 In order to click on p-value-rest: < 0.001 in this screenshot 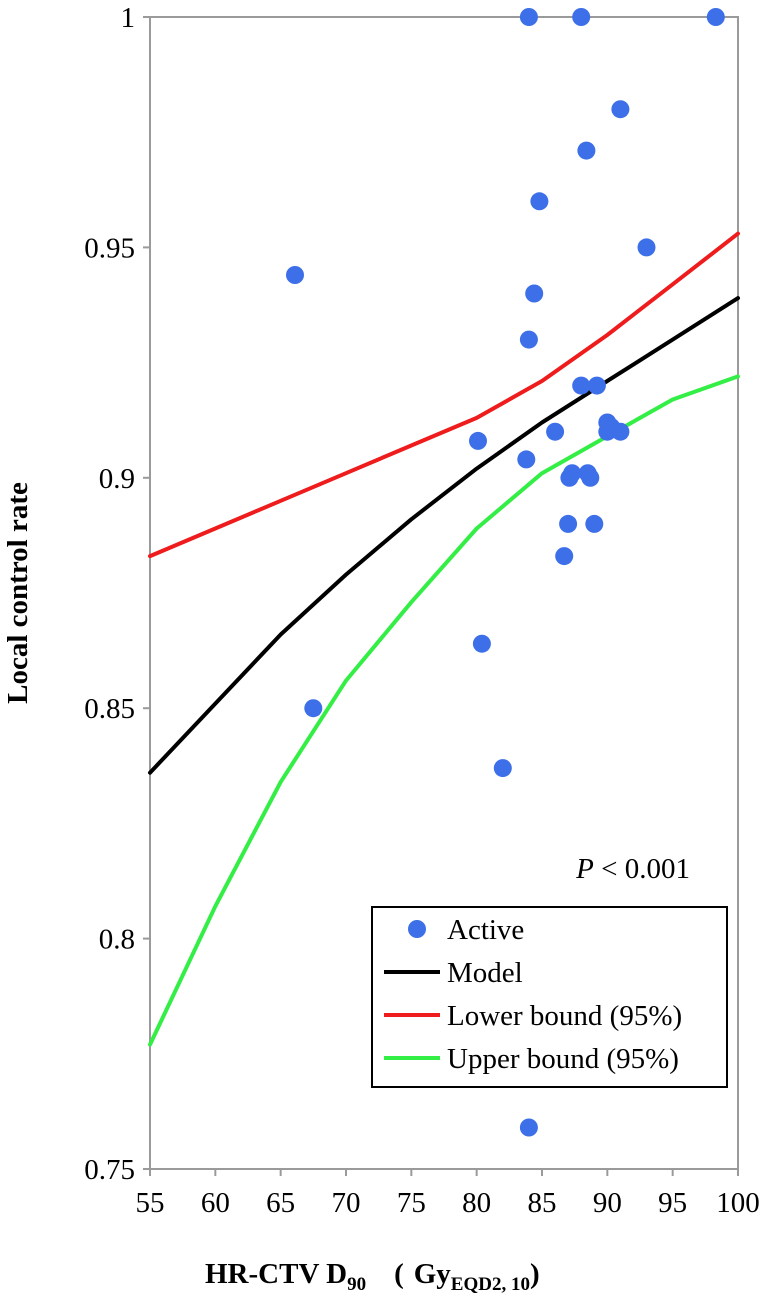, I will do `click(642, 869)`.